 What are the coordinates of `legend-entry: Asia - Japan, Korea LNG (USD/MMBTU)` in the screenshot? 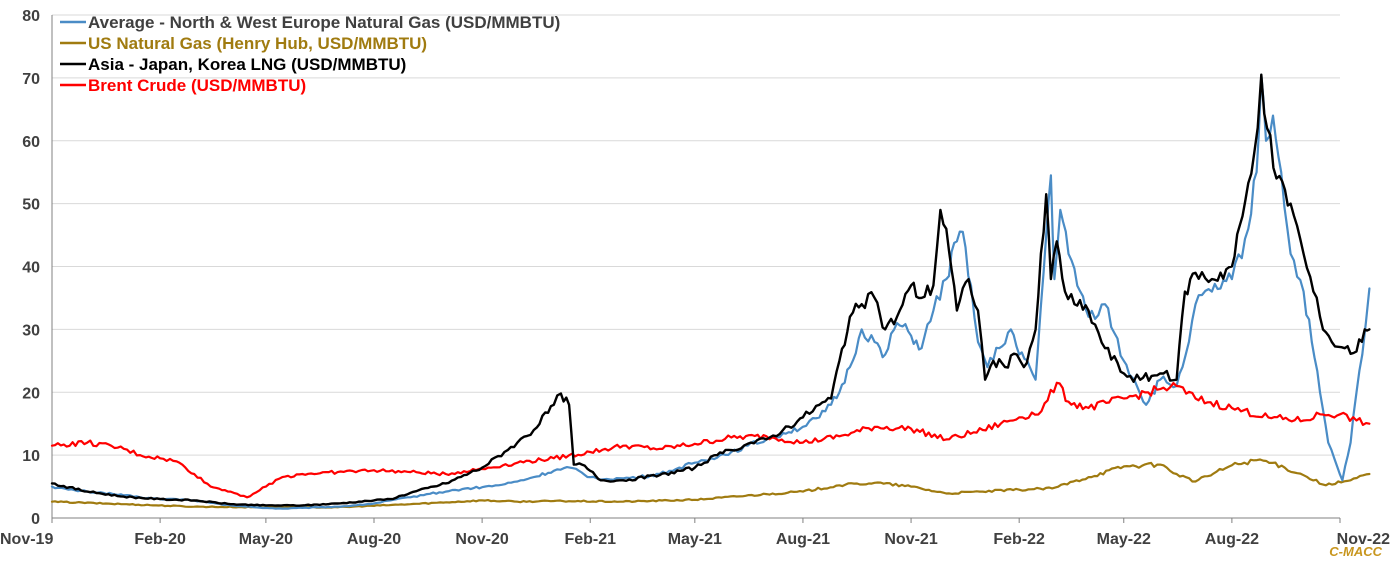 It's located at (247, 64).